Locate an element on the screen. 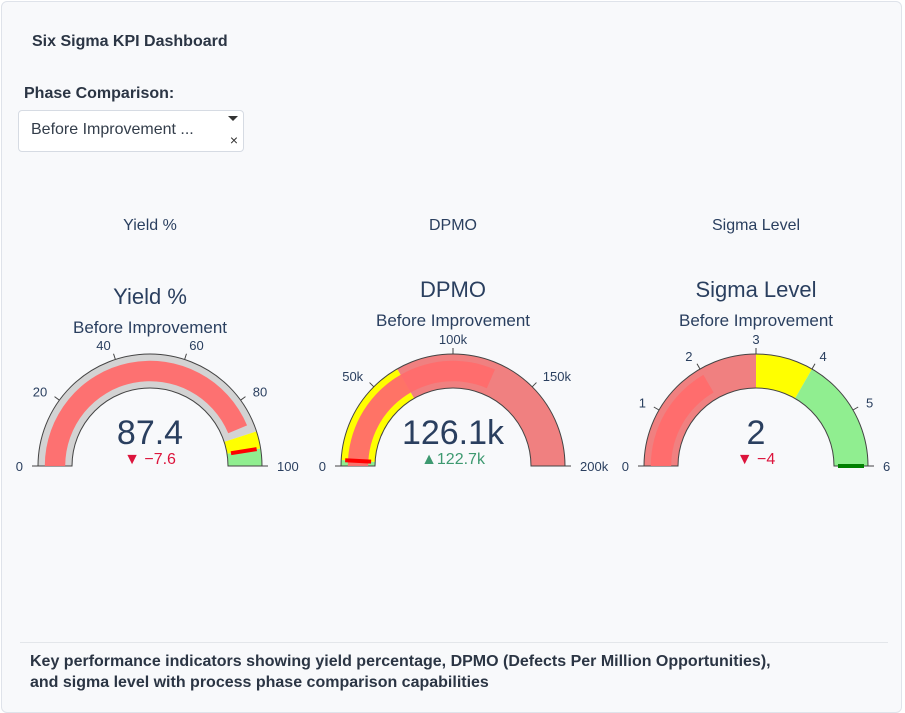 The height and width of the screenshot is (713, 905). gauge-value: 126.1k is located at coordinates (453, 433).